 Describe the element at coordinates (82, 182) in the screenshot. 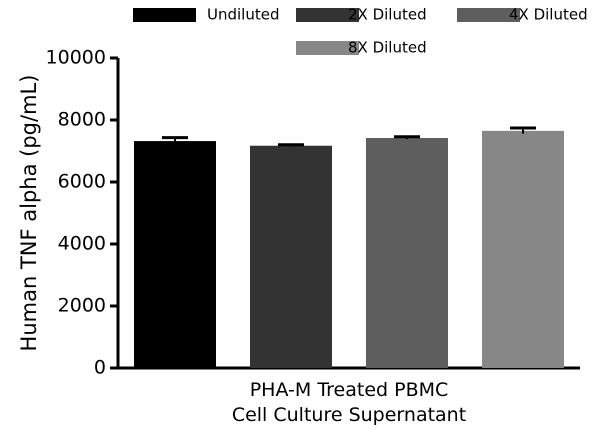

I see `y-tick-label: 6000` at that location.